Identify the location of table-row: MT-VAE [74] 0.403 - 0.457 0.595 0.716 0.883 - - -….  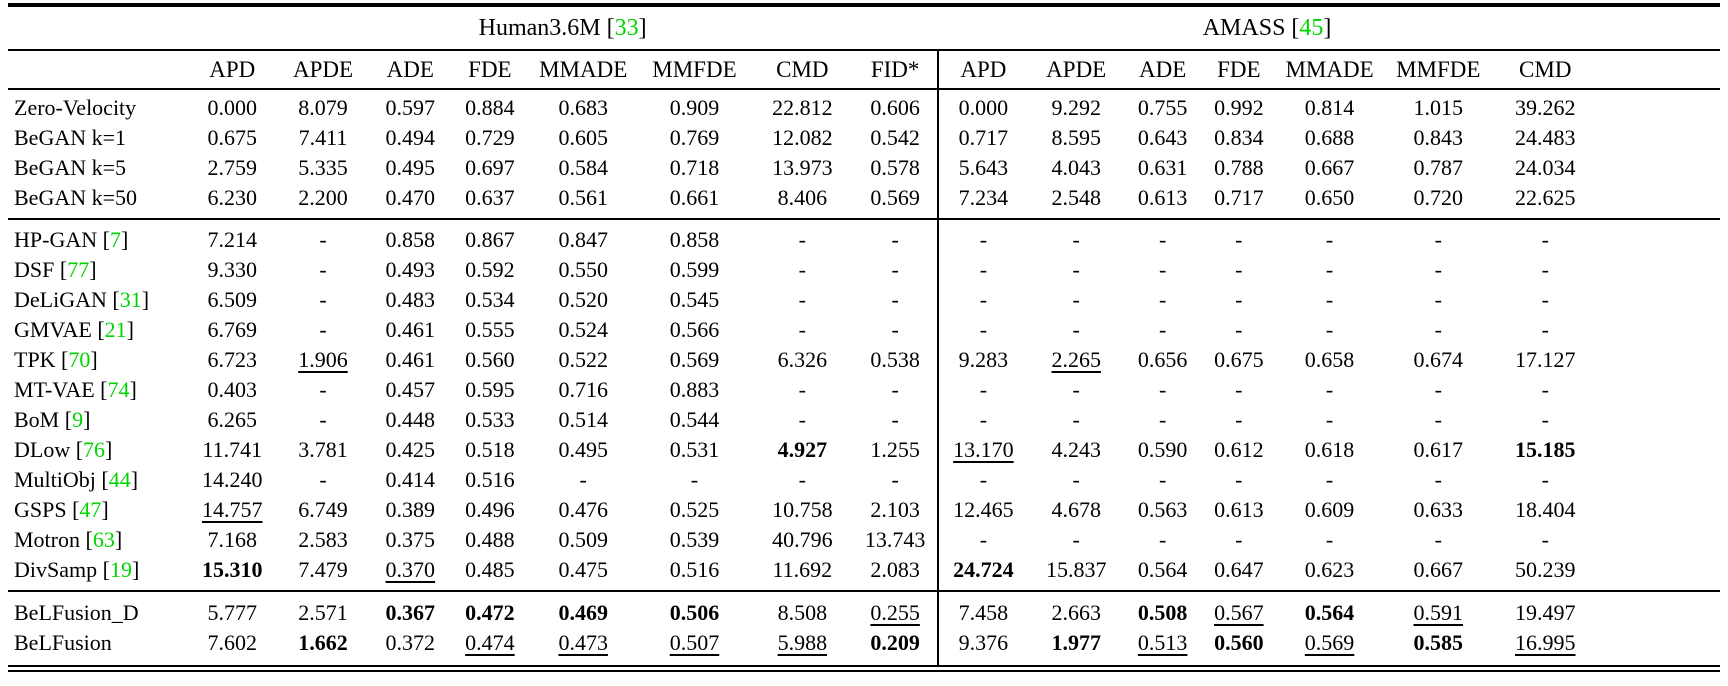
(864, 390).